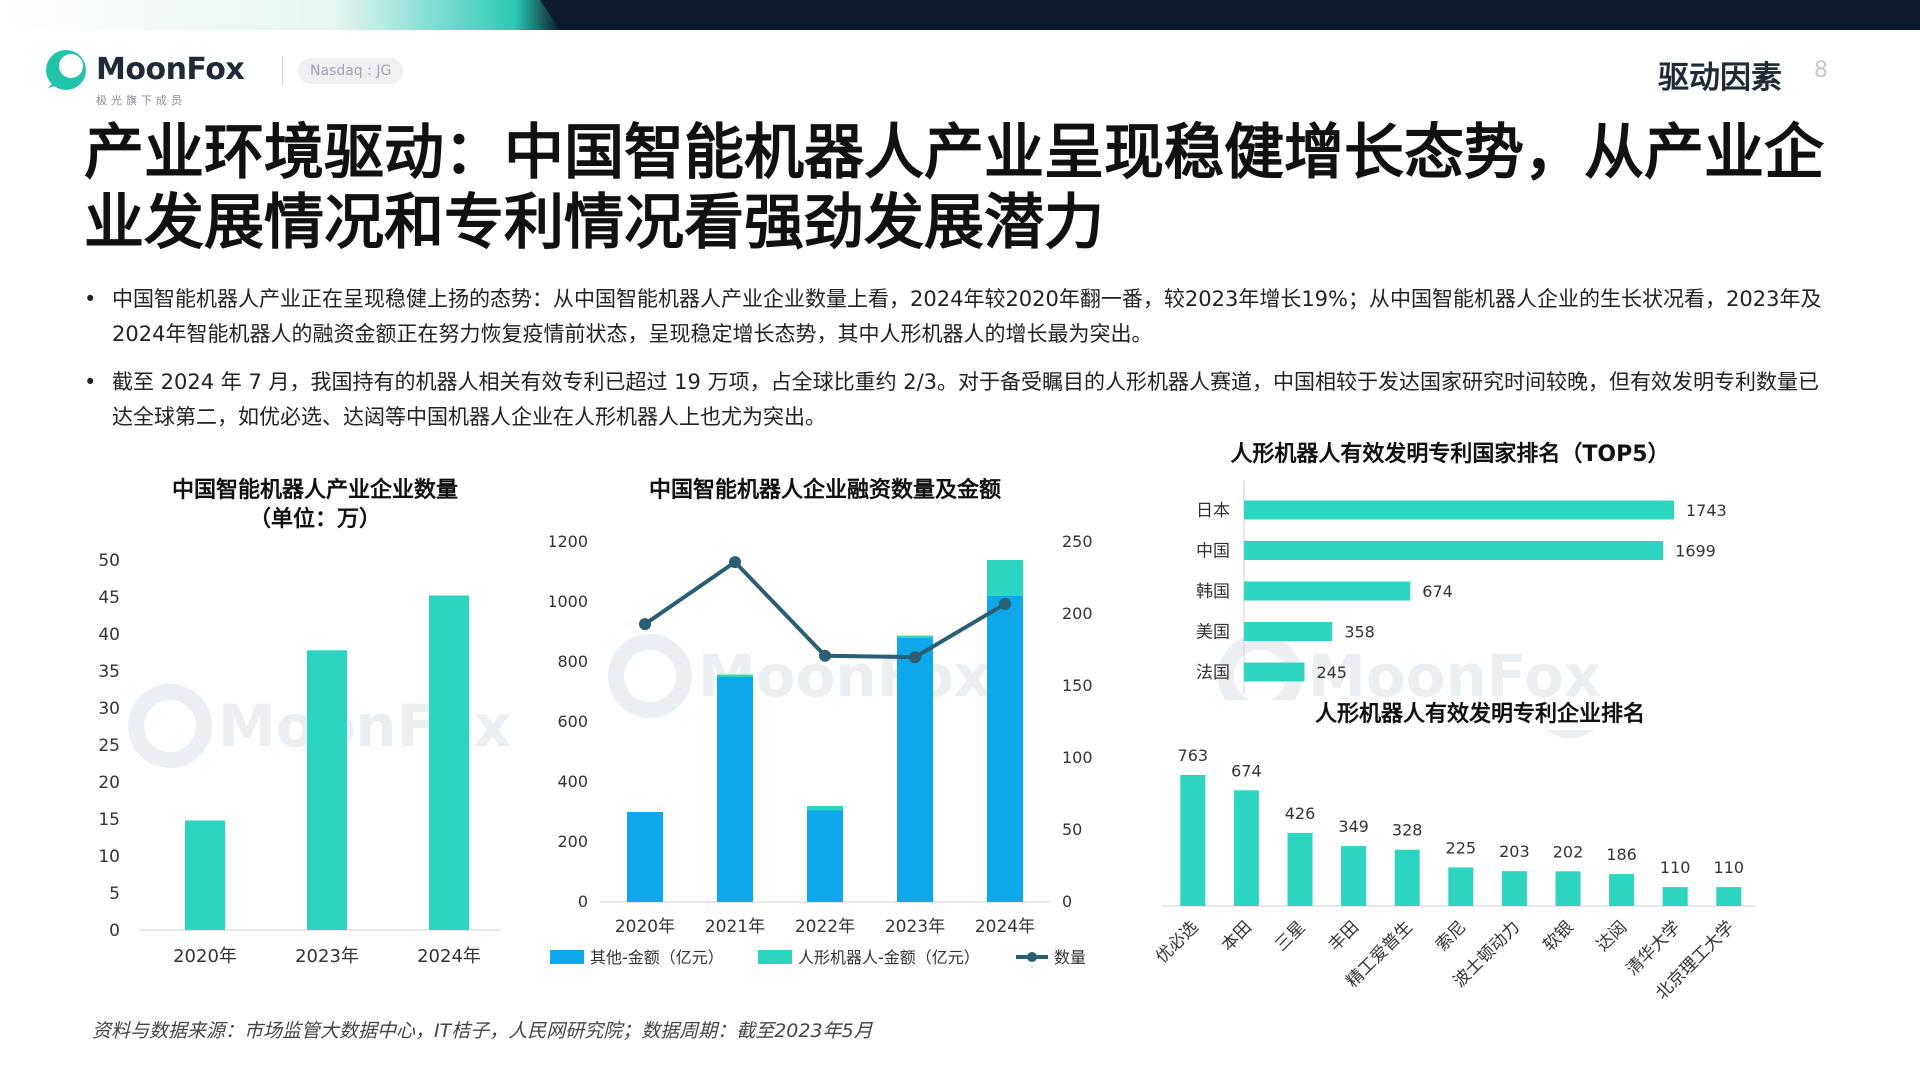 This screenshot has height=1080, width=1920. Describe the element at coordinates (109, 857) in the screenshot. I see `y-tick-label: 10` at that location.